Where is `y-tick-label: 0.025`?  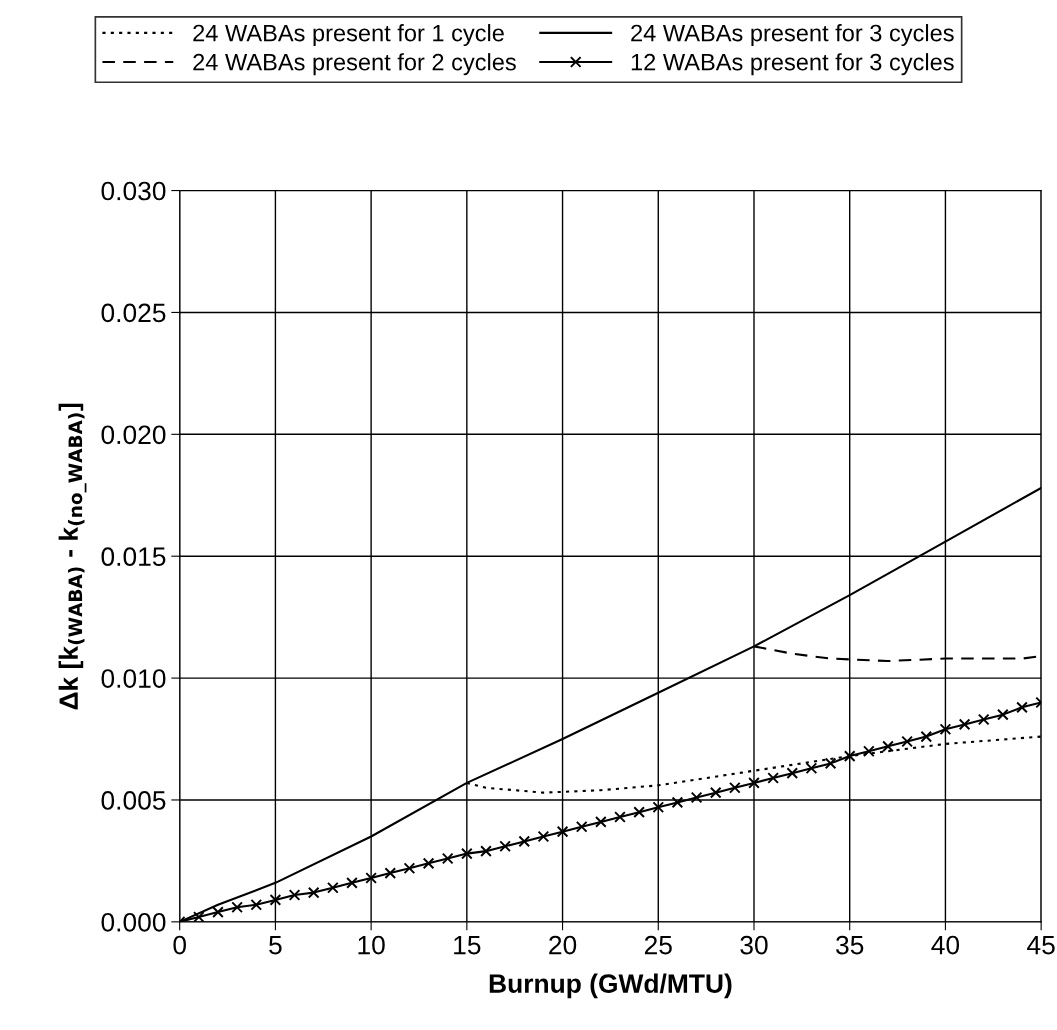 y-tick-label: 0.025 is located at coordinates (133, 313).